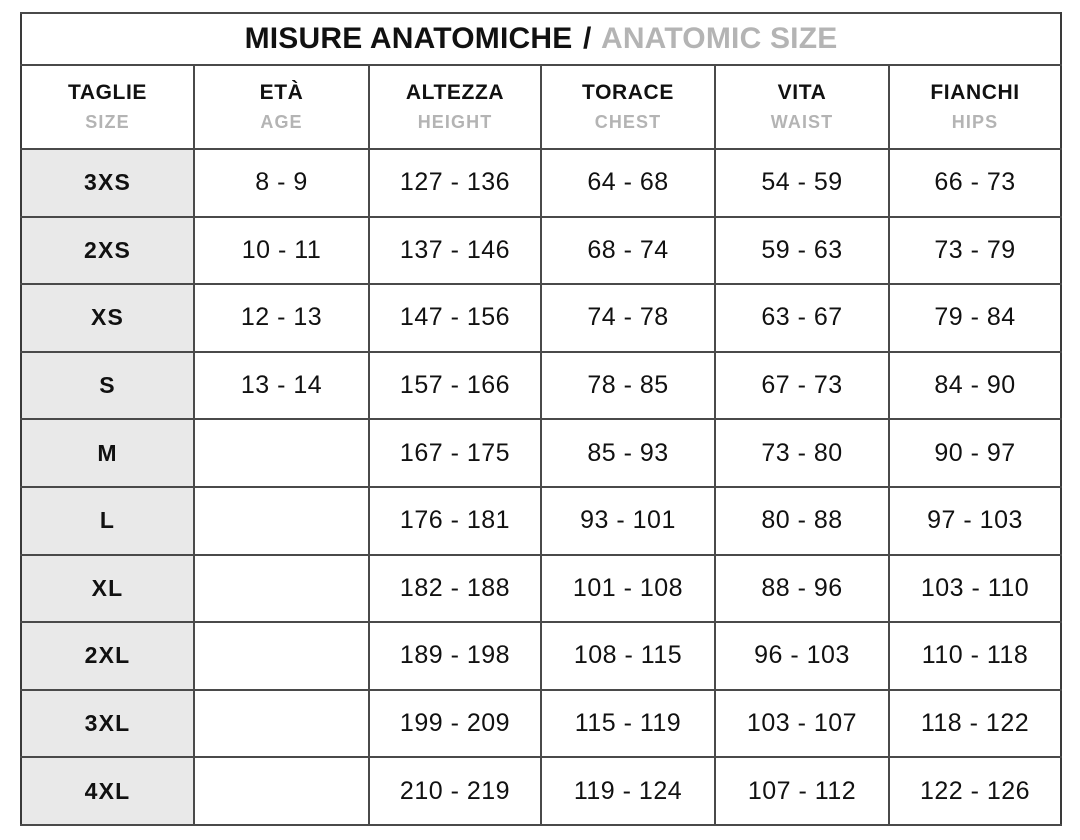 The height and width of the screenshot is (840, 1080). What do you see at coordinates (455, 318) in the screenshot?
I see `cell-height: 147 - 156` at bounding box center [455, 318].